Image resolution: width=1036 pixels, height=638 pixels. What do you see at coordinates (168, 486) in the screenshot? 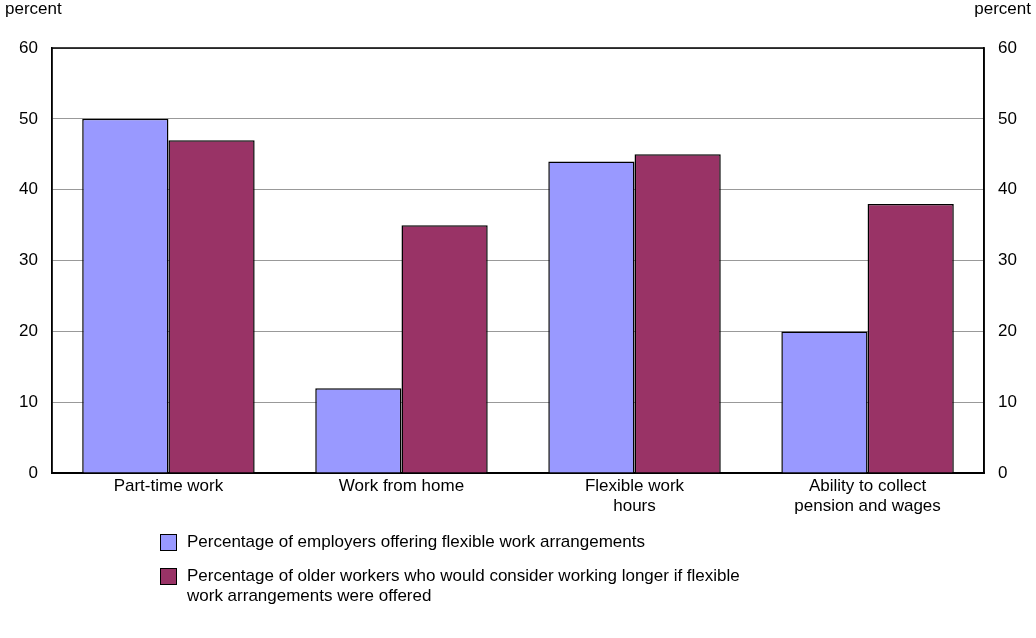
I see `x-tick-label: Part-time work` at bounding box center [168, 486].